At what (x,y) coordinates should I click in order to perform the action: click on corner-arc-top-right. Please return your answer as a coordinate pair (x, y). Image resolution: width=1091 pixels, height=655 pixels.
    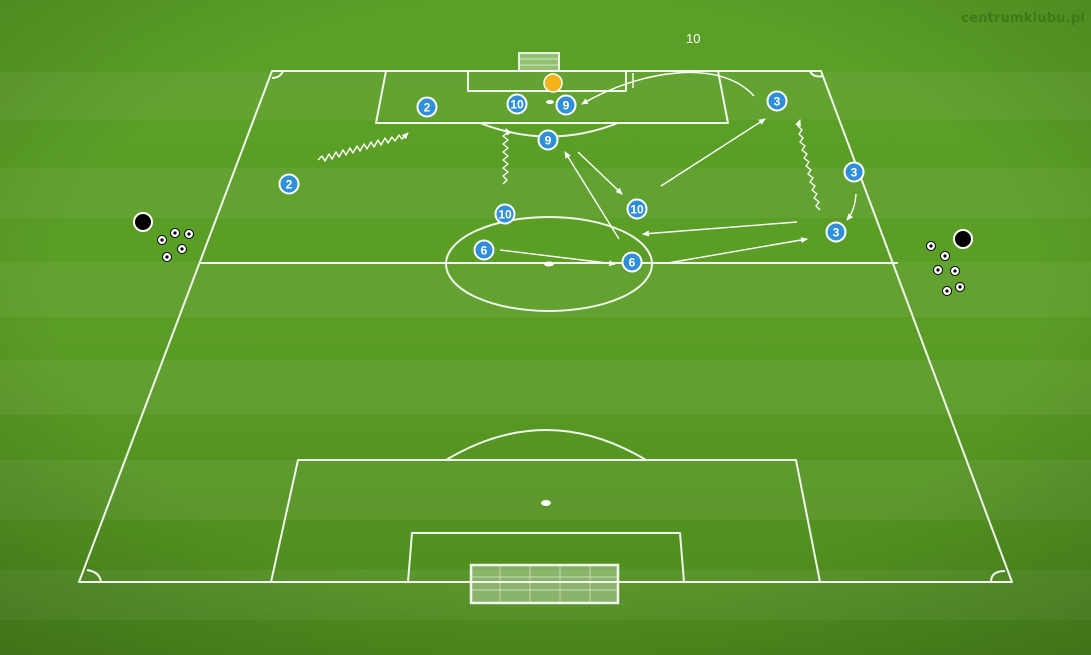
    Looking at the image, I should click on (816, 74).